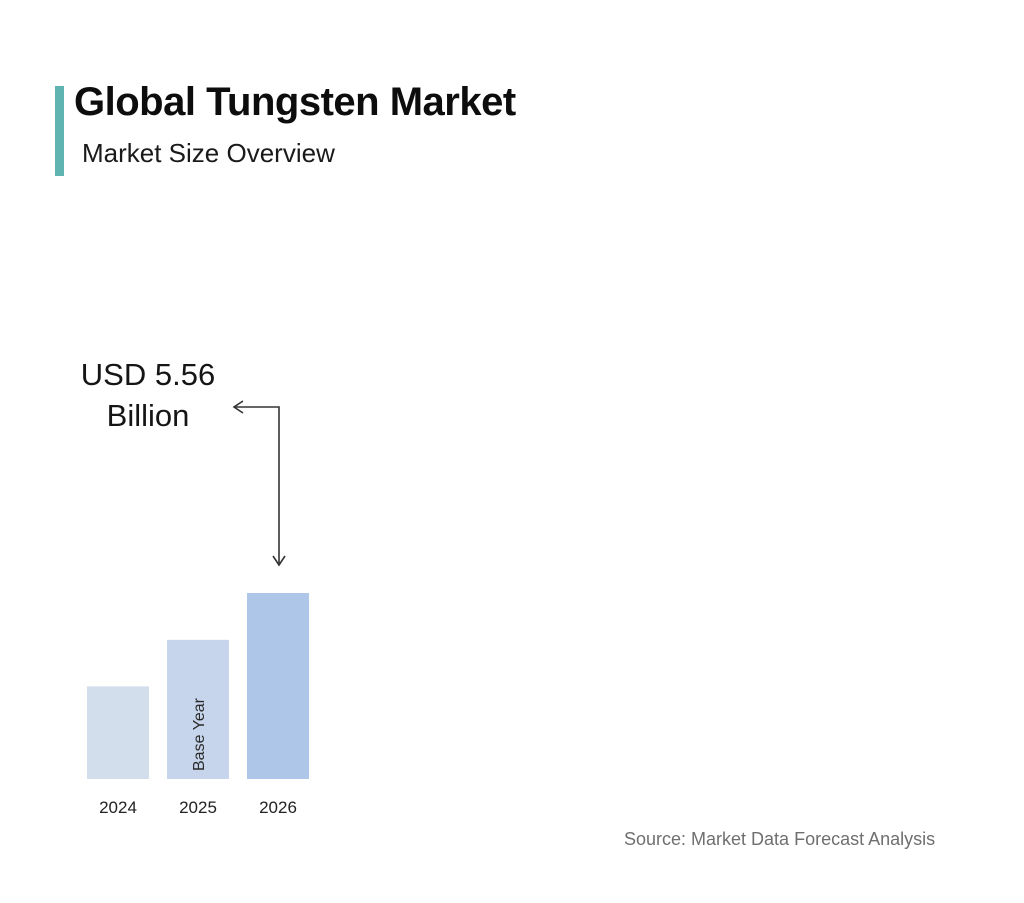  What do you see at coordinates (118, 732) in the screenshot?
I see `bar-2024` at bounding box center [118, 732].